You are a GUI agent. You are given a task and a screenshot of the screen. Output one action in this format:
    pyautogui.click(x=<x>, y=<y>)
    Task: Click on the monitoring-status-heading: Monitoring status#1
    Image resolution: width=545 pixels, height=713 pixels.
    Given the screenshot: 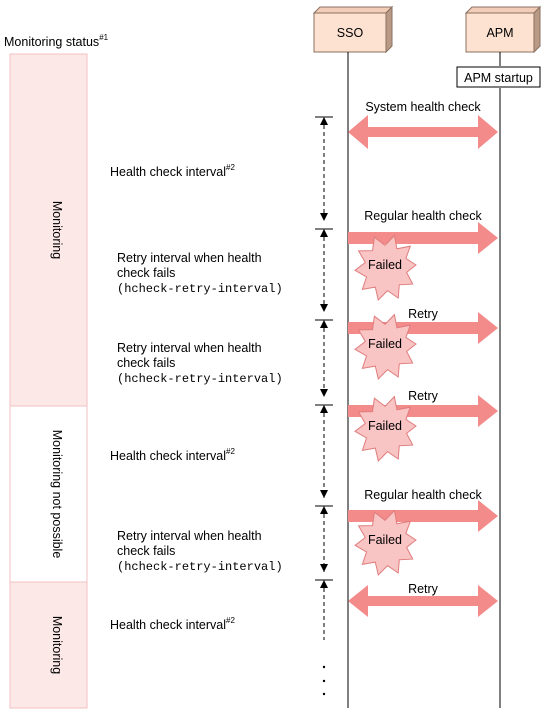 What is the action you would take?
    pyautogui.click(x=56, y=41)
    